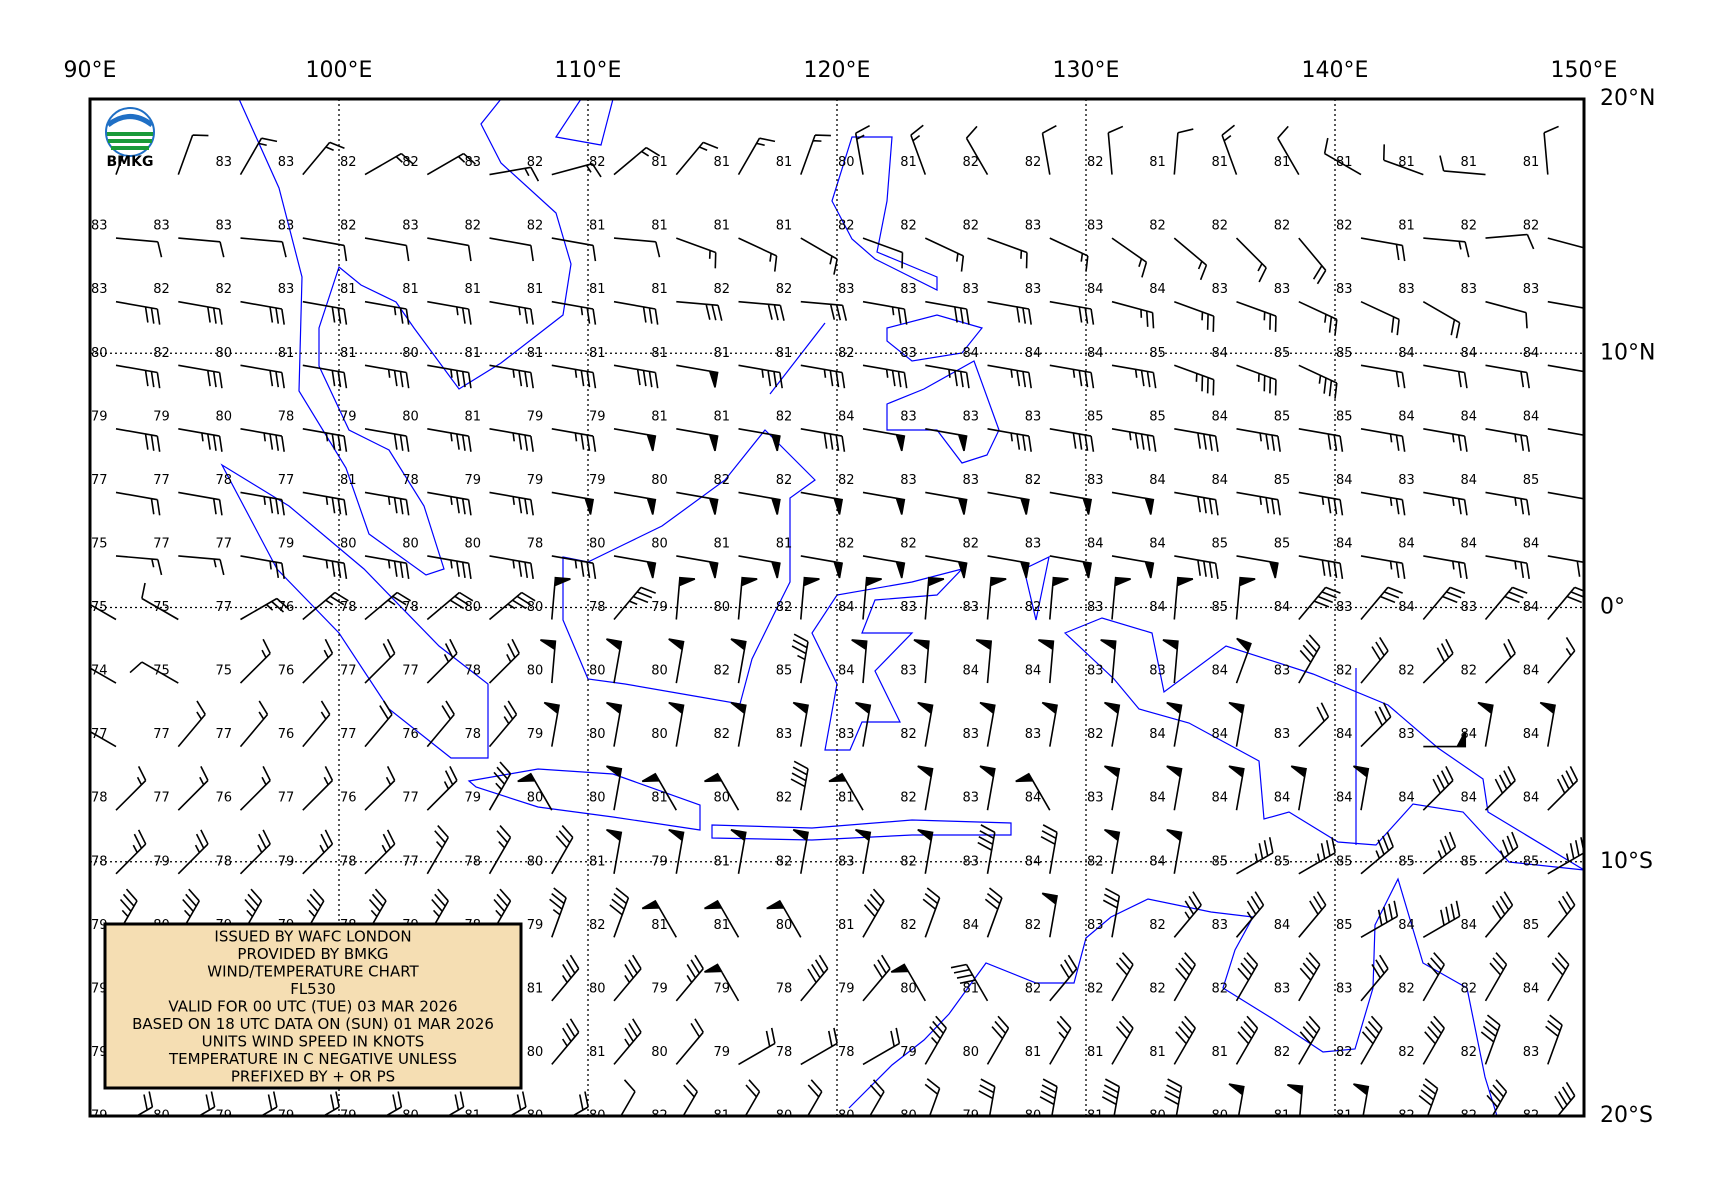 Image resolution: width=1714 pixels, height=1186 pixels. I want to click on legend-line: ISSUED BY WAFC LONDON, so click(312, 937).